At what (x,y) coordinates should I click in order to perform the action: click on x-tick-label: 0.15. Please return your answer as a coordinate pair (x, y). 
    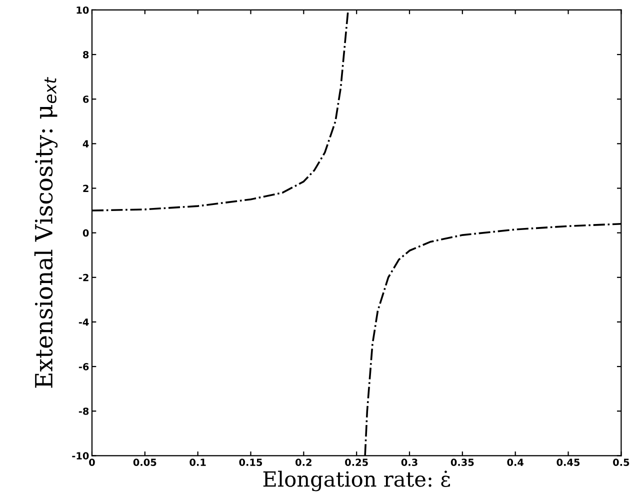
    Looking at the image, I should click on (250, 462).